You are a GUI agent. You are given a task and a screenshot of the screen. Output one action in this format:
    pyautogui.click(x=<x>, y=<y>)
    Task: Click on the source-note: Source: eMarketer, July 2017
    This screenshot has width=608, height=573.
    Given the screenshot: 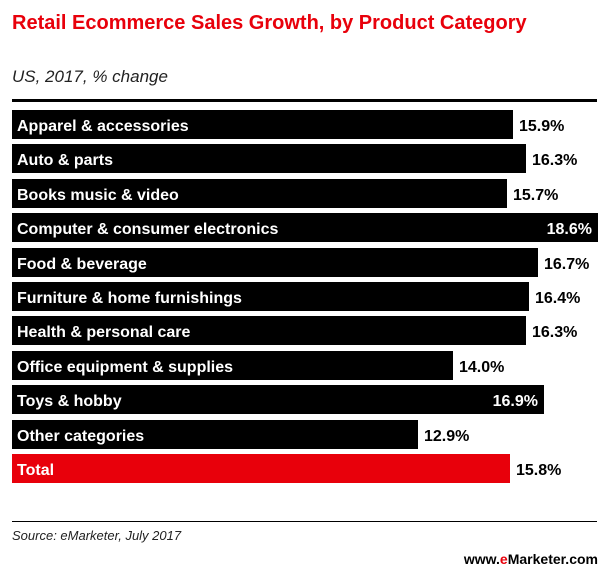 What is the action you would take?
    pyautogui.click(x=97, y=535)
    